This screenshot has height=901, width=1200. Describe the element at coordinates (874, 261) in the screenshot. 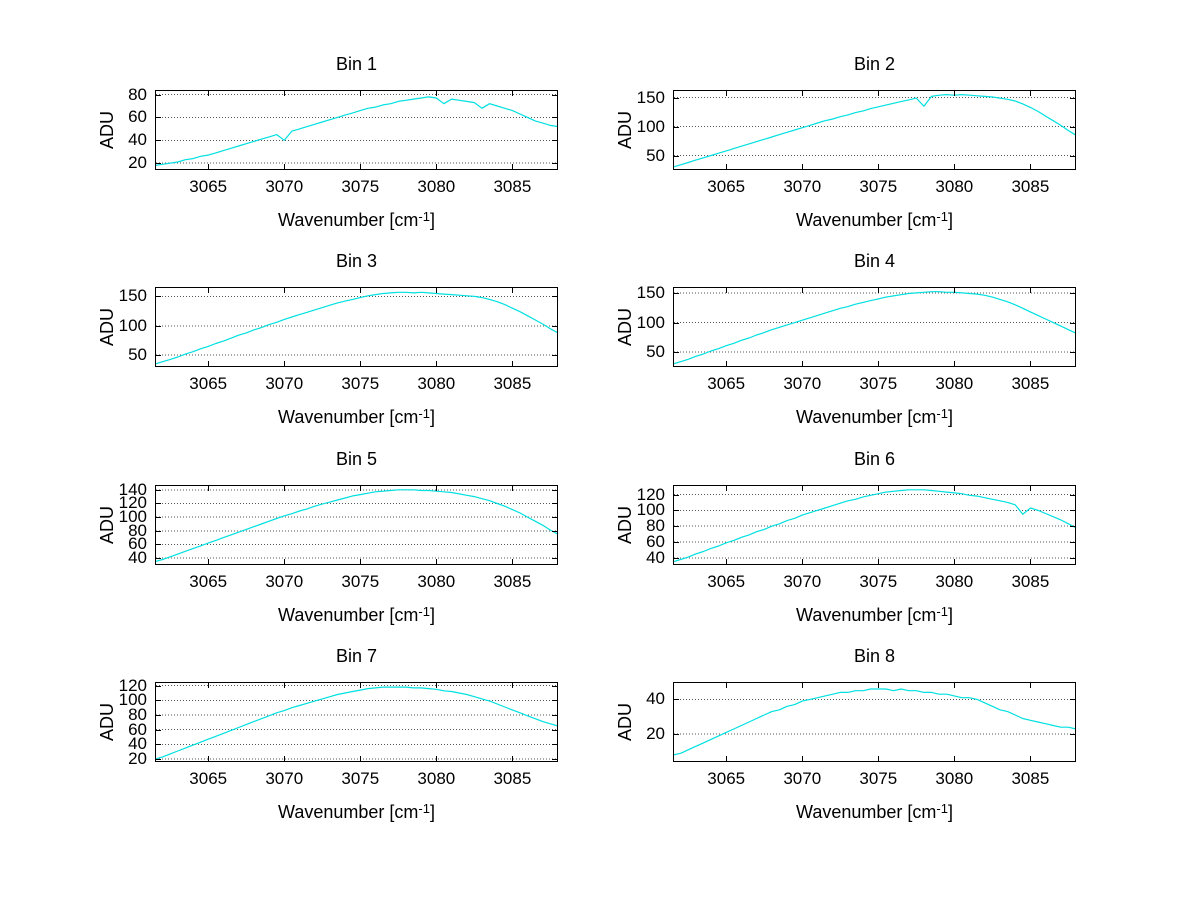

I see `subplot-title-bin-4: Bin 4` at that location.